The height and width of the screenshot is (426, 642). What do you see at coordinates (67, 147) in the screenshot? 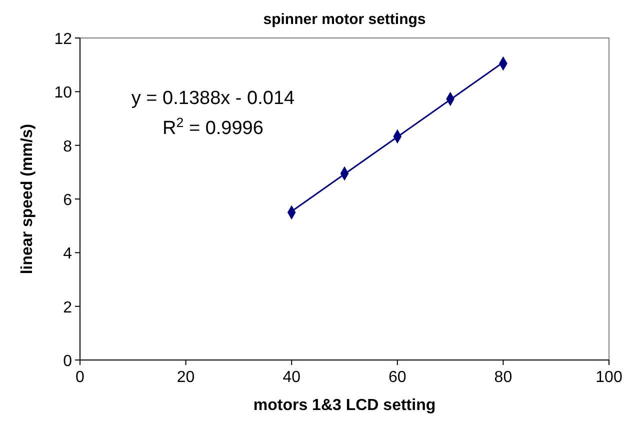
I see `y-tick-label: 8` at bounding box center [67, 147].